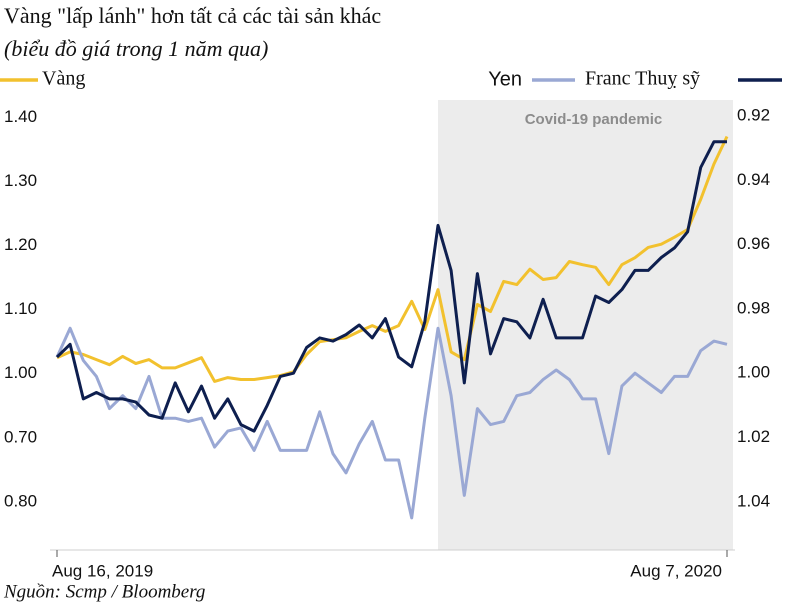  I want to click on y-tick-label: 1.00, so click(20, 372).